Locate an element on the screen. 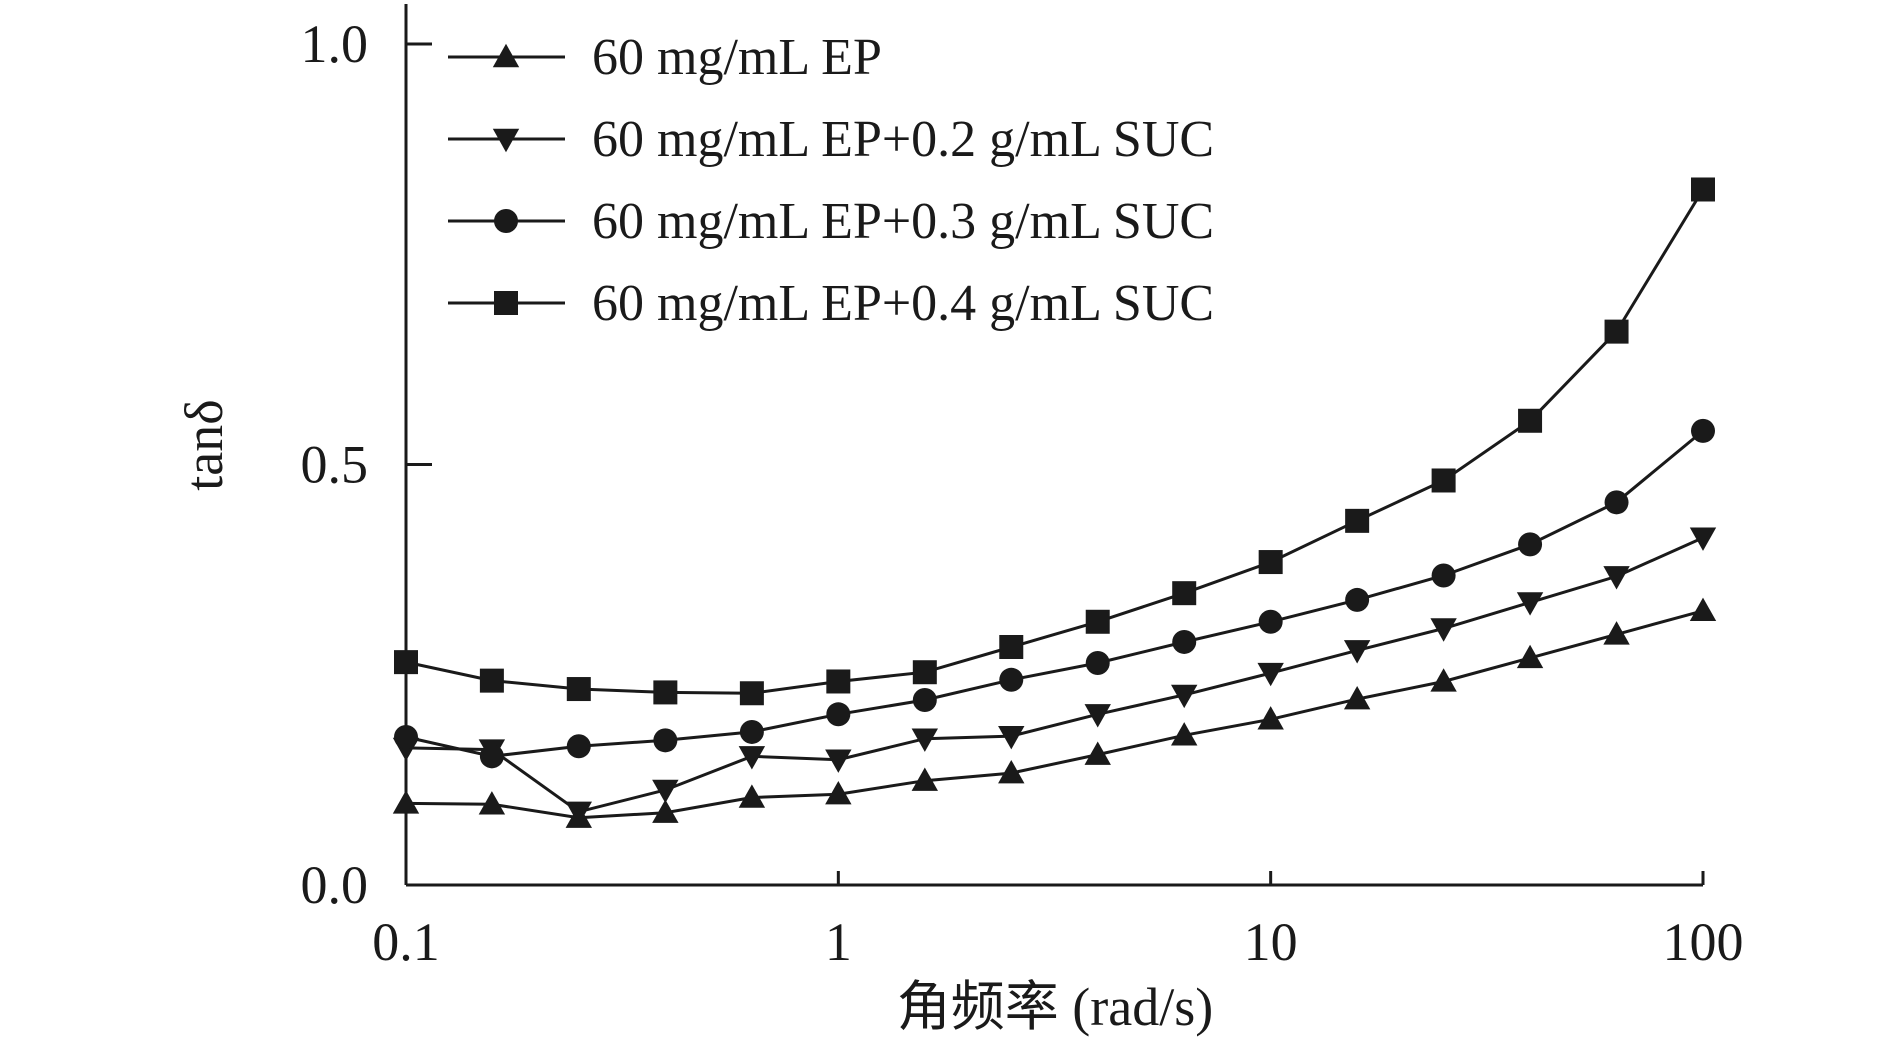  legend-label: 60 mg/mL EP+0.3 g/mL SUC is located at coordinates (903, 221).